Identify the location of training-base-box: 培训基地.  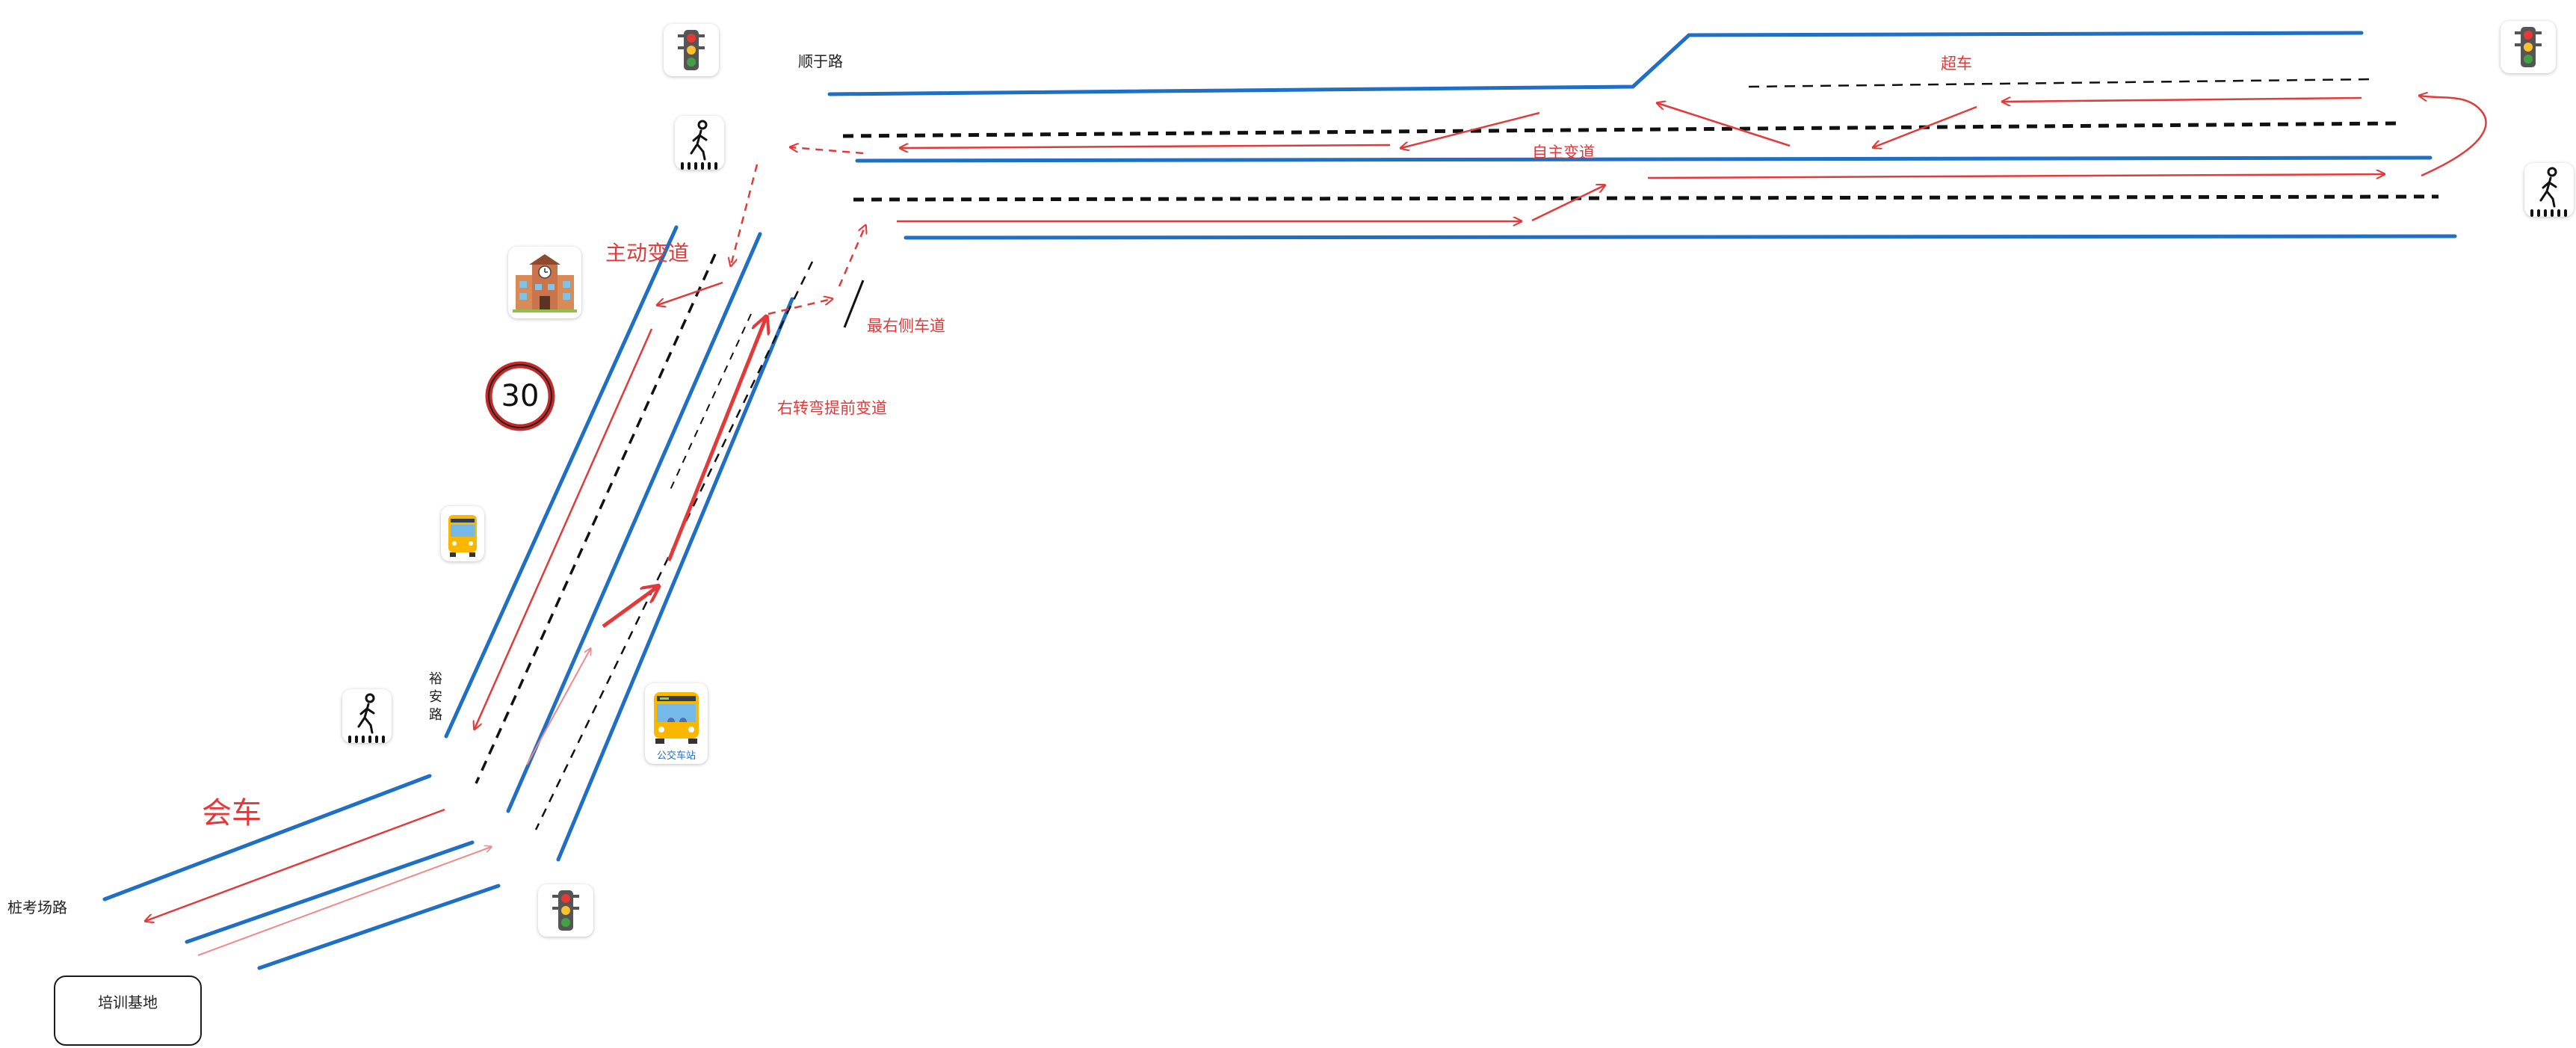
(128, 1011).